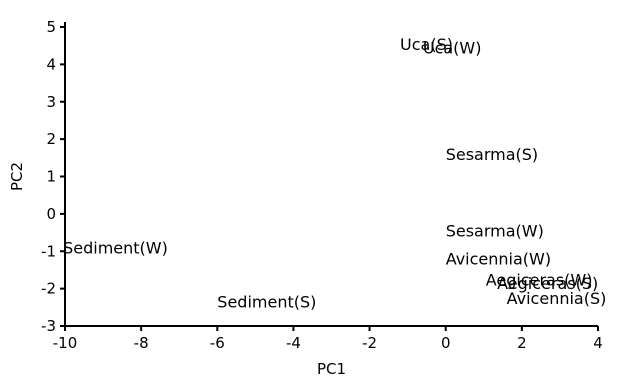  Describe the element at coordinates (492, 154) in the screenshot. I see `scatter-point-label: Sesarma(S)` at that location.